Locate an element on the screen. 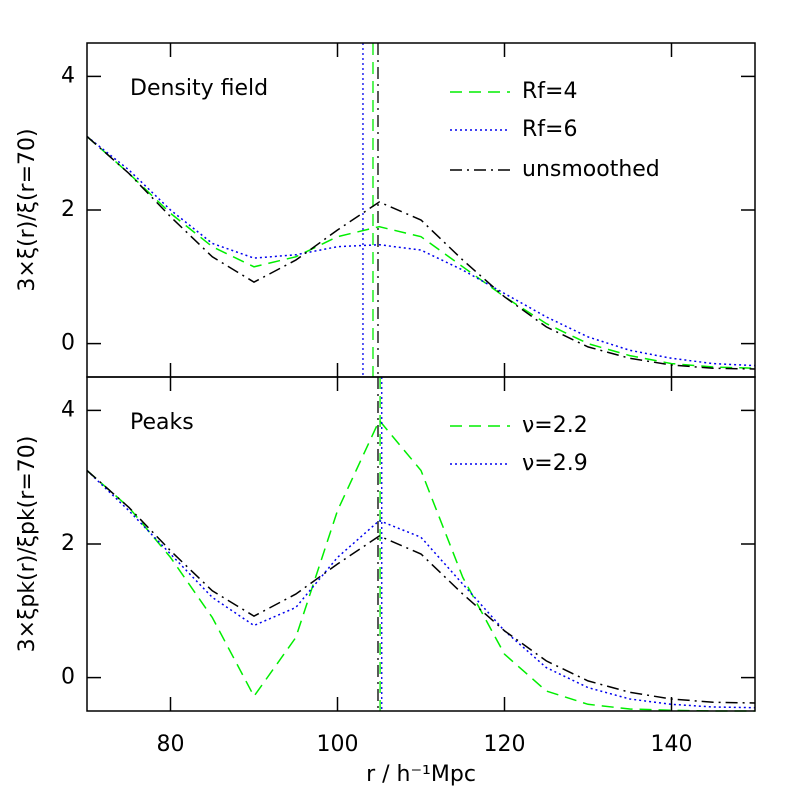 This screenshot has width=797, height=797. x-tick-label: 140 is located at coordinates (672, 744).